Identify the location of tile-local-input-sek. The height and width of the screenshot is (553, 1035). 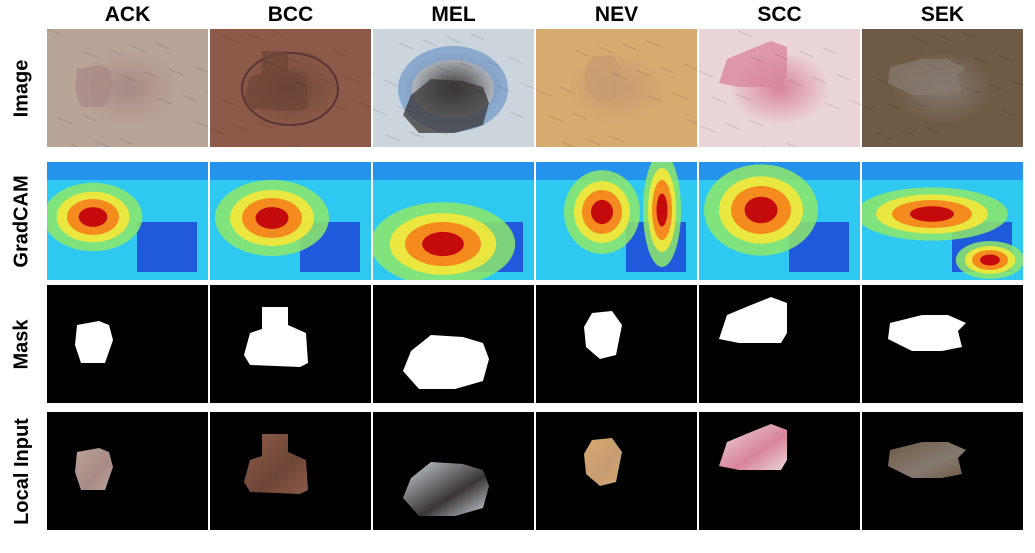
(942, 471).